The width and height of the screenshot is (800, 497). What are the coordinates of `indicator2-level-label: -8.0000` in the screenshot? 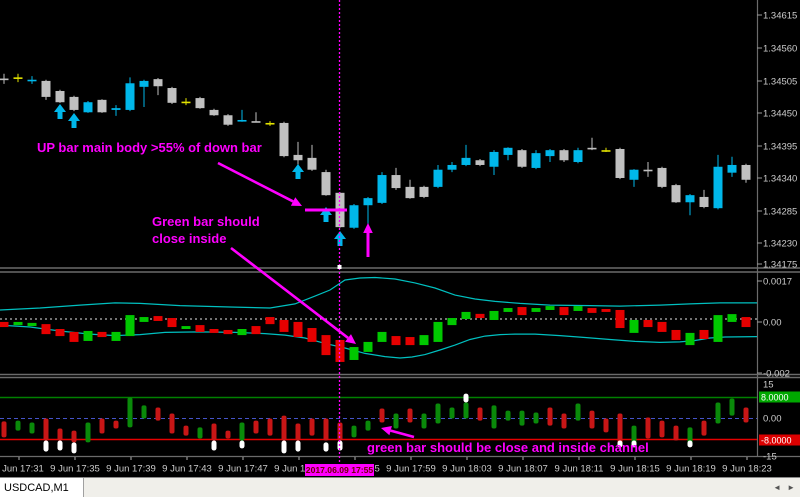 It's located at (776, 441).